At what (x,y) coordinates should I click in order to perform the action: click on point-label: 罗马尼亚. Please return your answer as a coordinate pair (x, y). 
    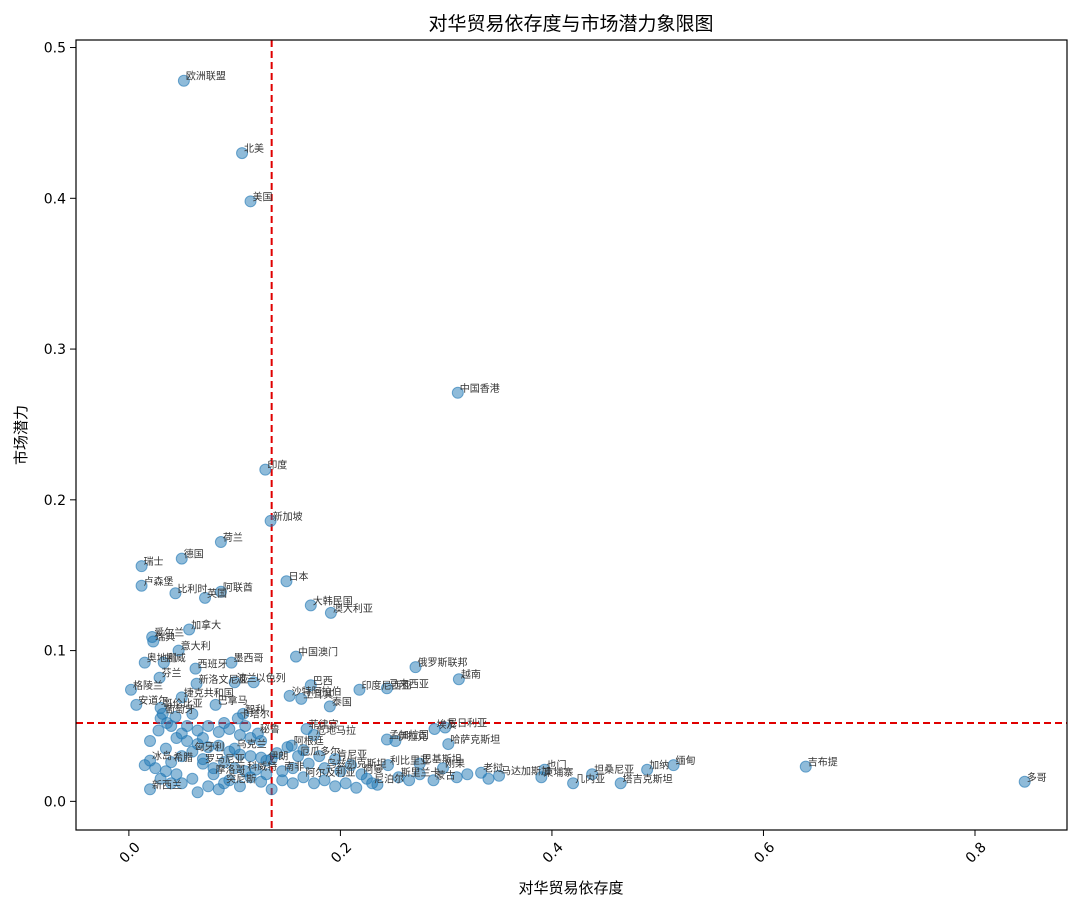
    Looking at the image, I should click on (225, 760).